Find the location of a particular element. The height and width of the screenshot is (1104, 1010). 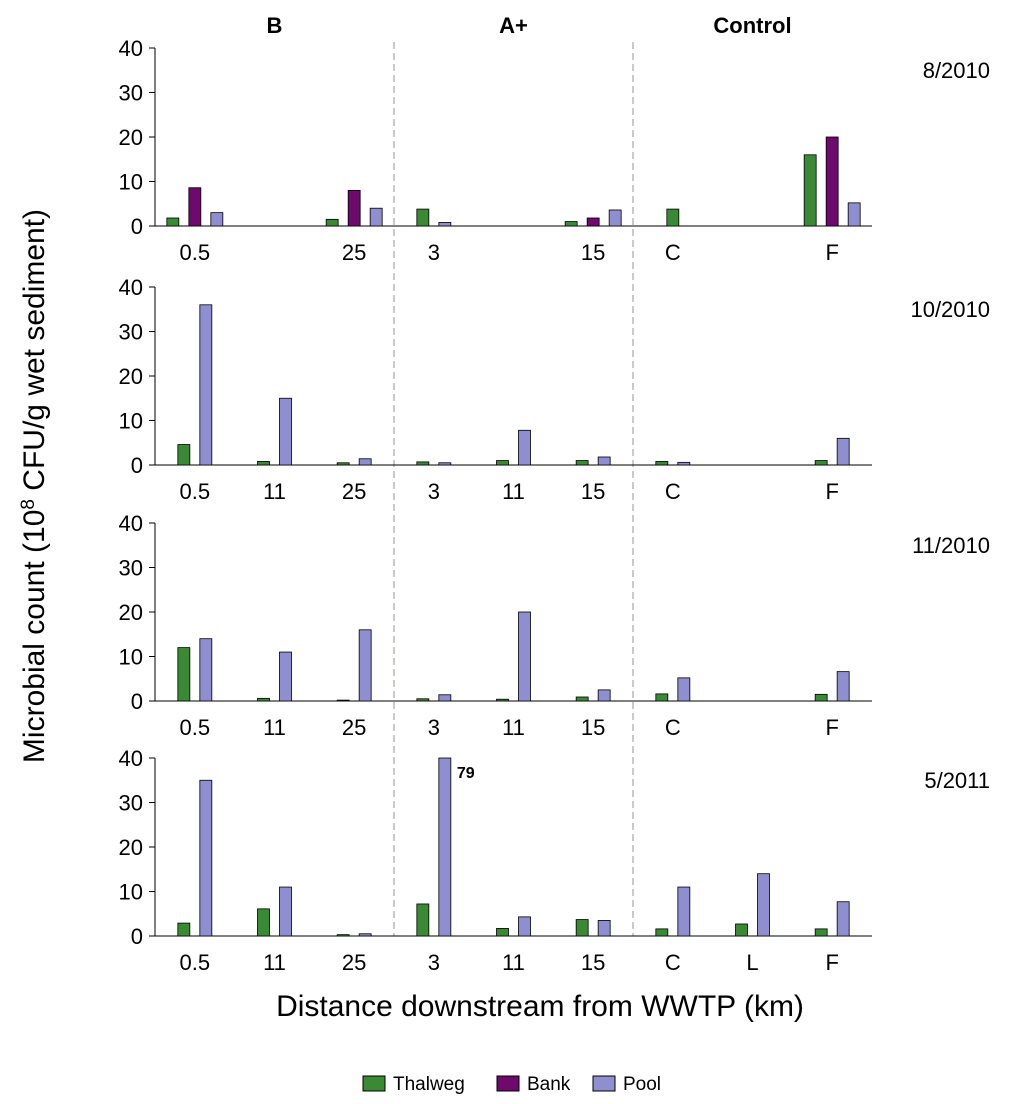

x-tick-label: L is located at coordinates (752, 962).